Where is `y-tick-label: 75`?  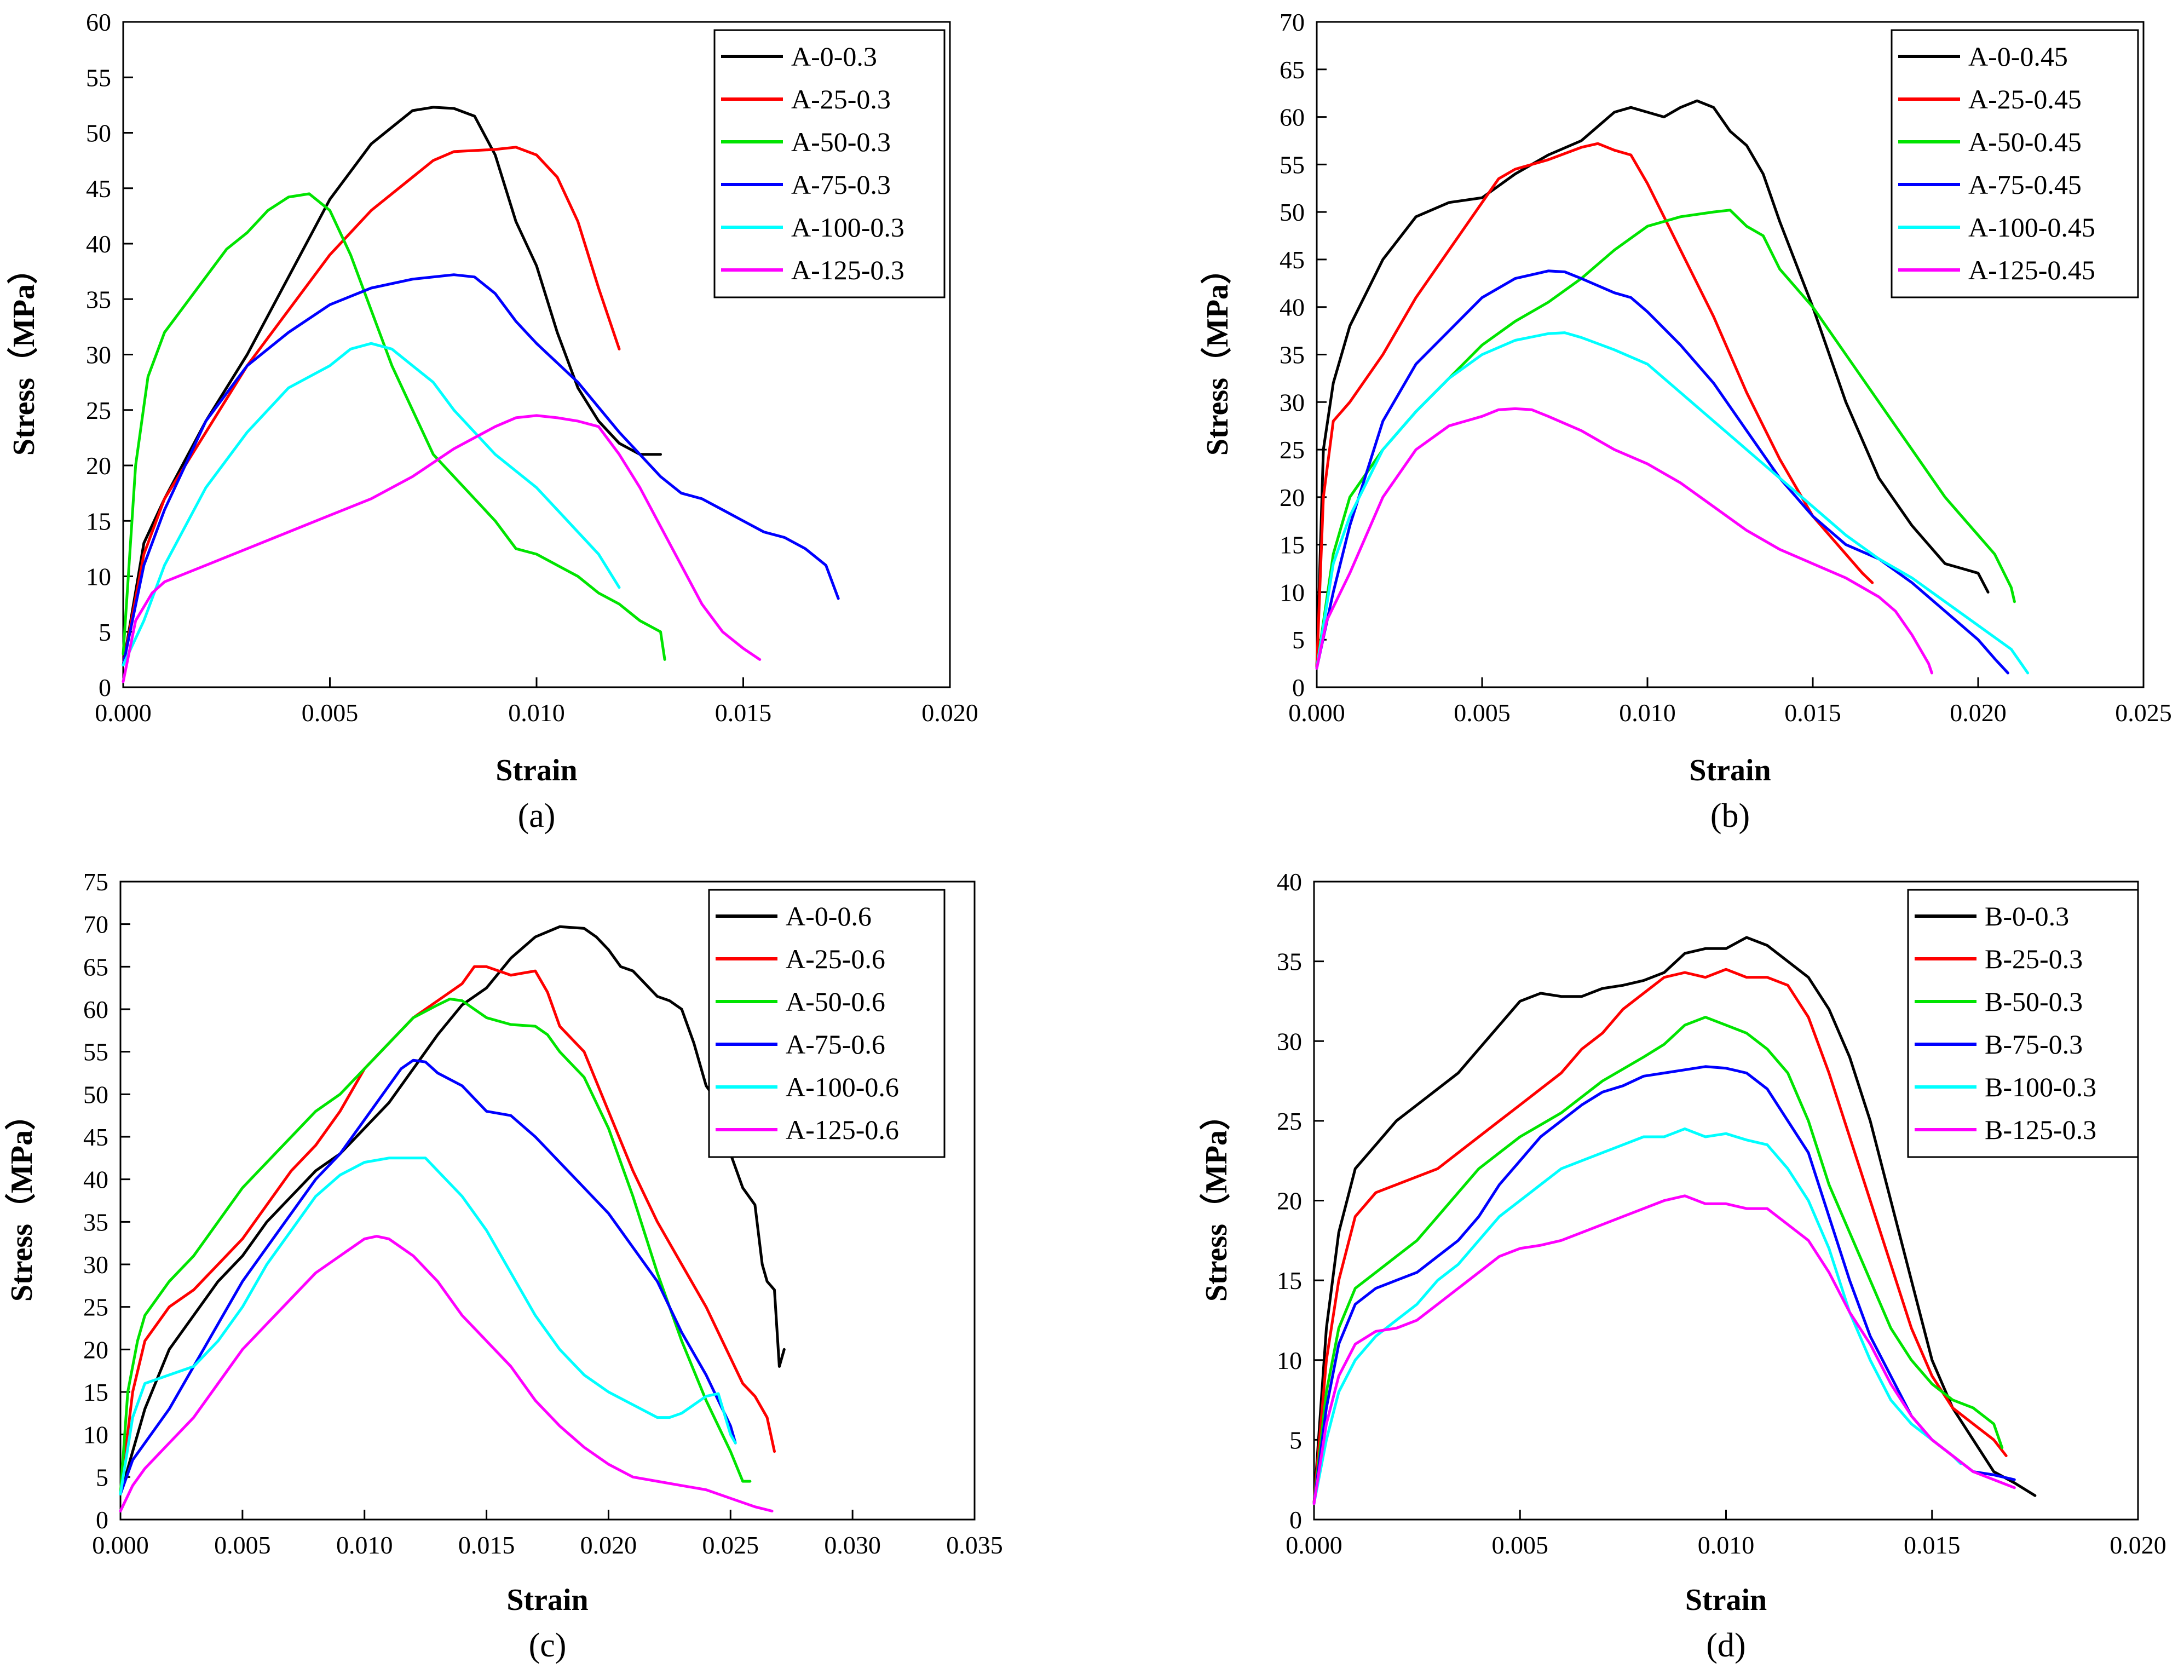 y-tick-label: 75 is located at coordinates (95, 882).